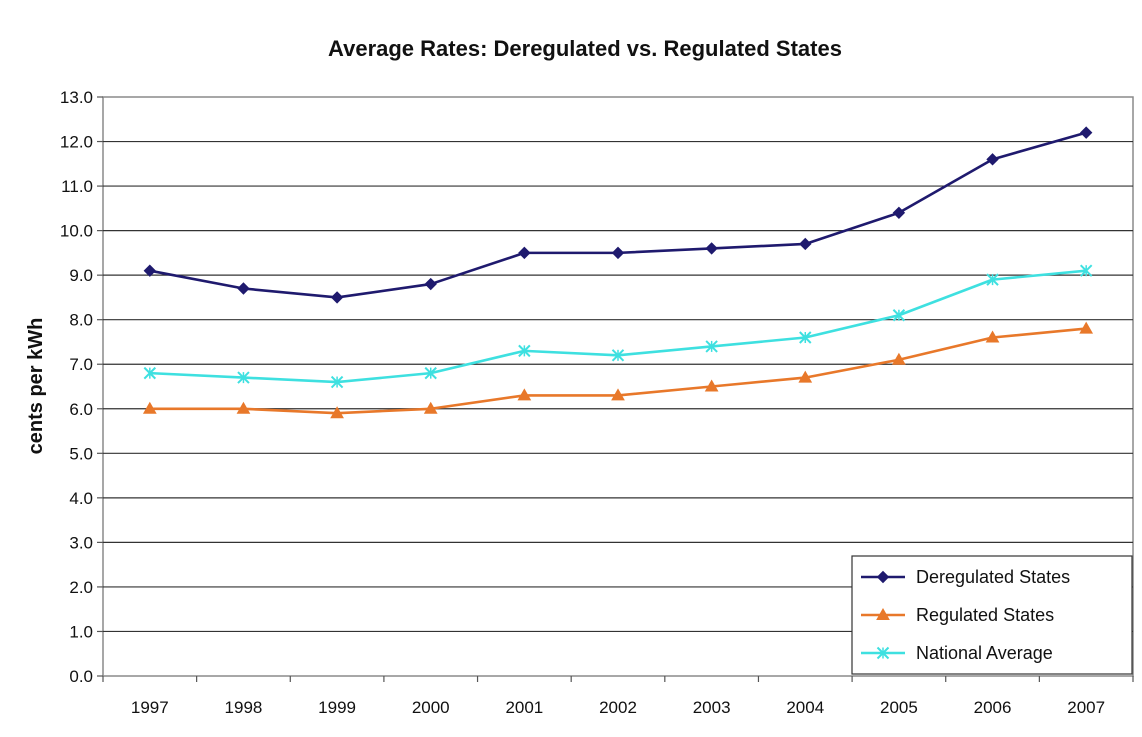 Image resolution: width=1142 pixels, height=737 pixels. I want to click on y-tick-label: 8.0, so click(81, 320).